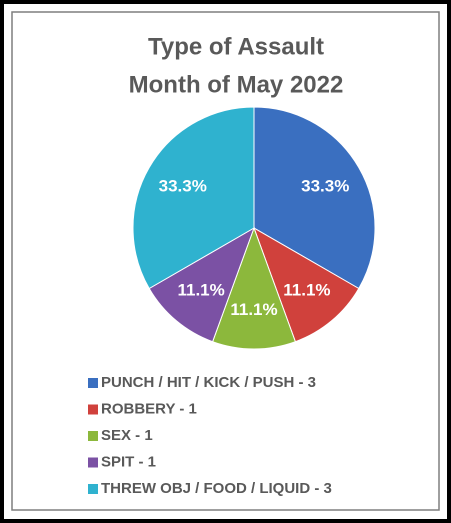  I want to click on legend-label: THREW OBJ / FOOD / LIQUID - 3, so click(216, 488).